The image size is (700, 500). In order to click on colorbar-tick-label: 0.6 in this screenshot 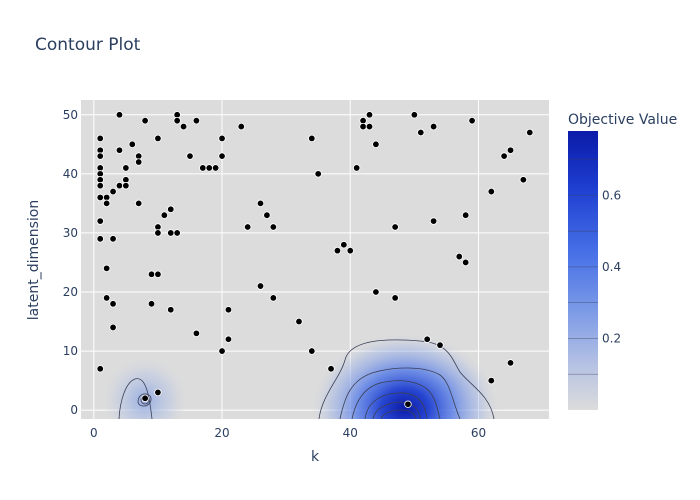, I will do `click(611, 195)`.